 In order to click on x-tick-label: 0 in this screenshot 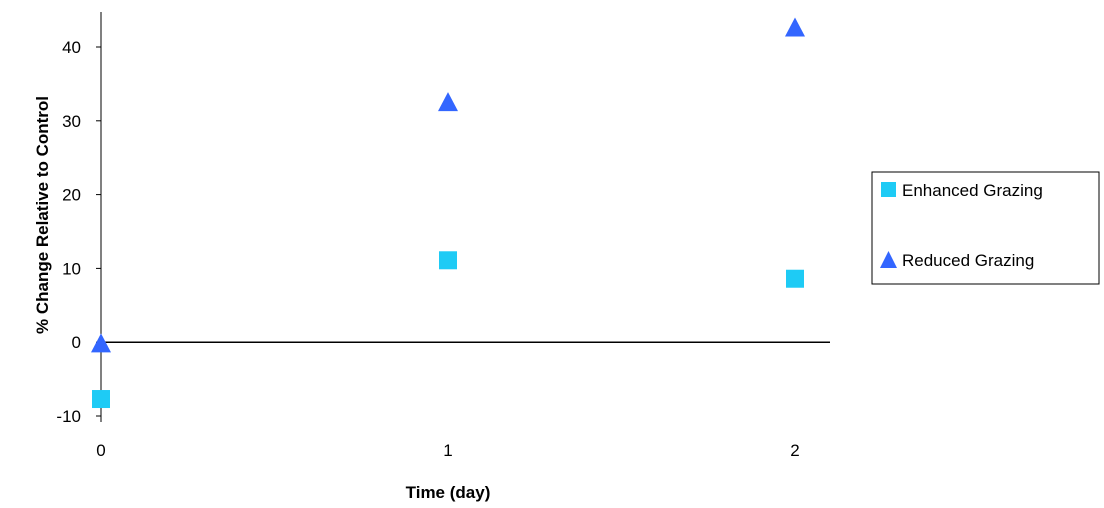, I will do `click(100, 450)`.